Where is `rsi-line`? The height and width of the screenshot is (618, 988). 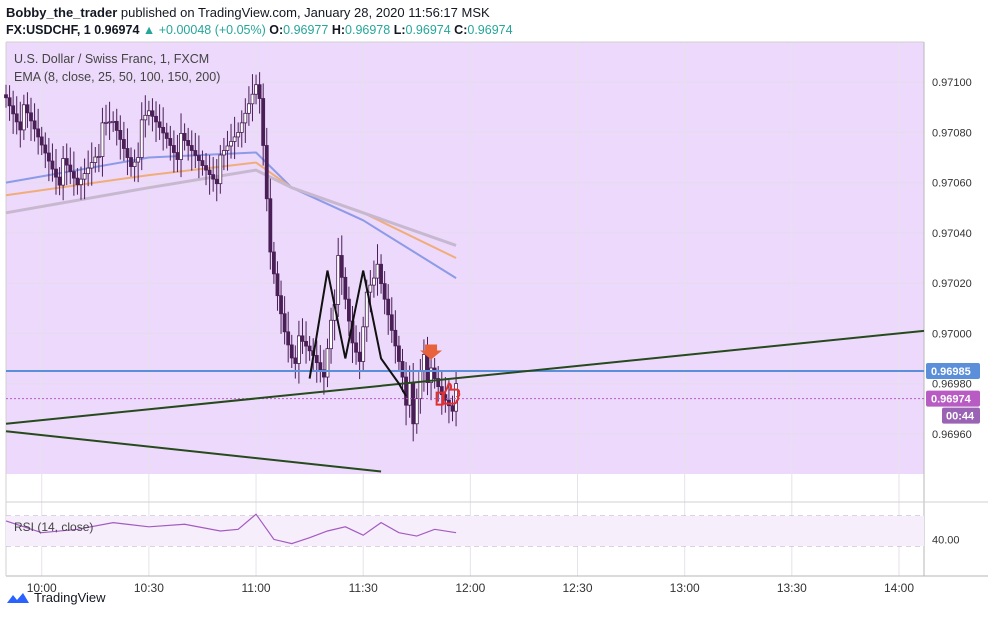
rsi-line is located at coordinates (231, 529).